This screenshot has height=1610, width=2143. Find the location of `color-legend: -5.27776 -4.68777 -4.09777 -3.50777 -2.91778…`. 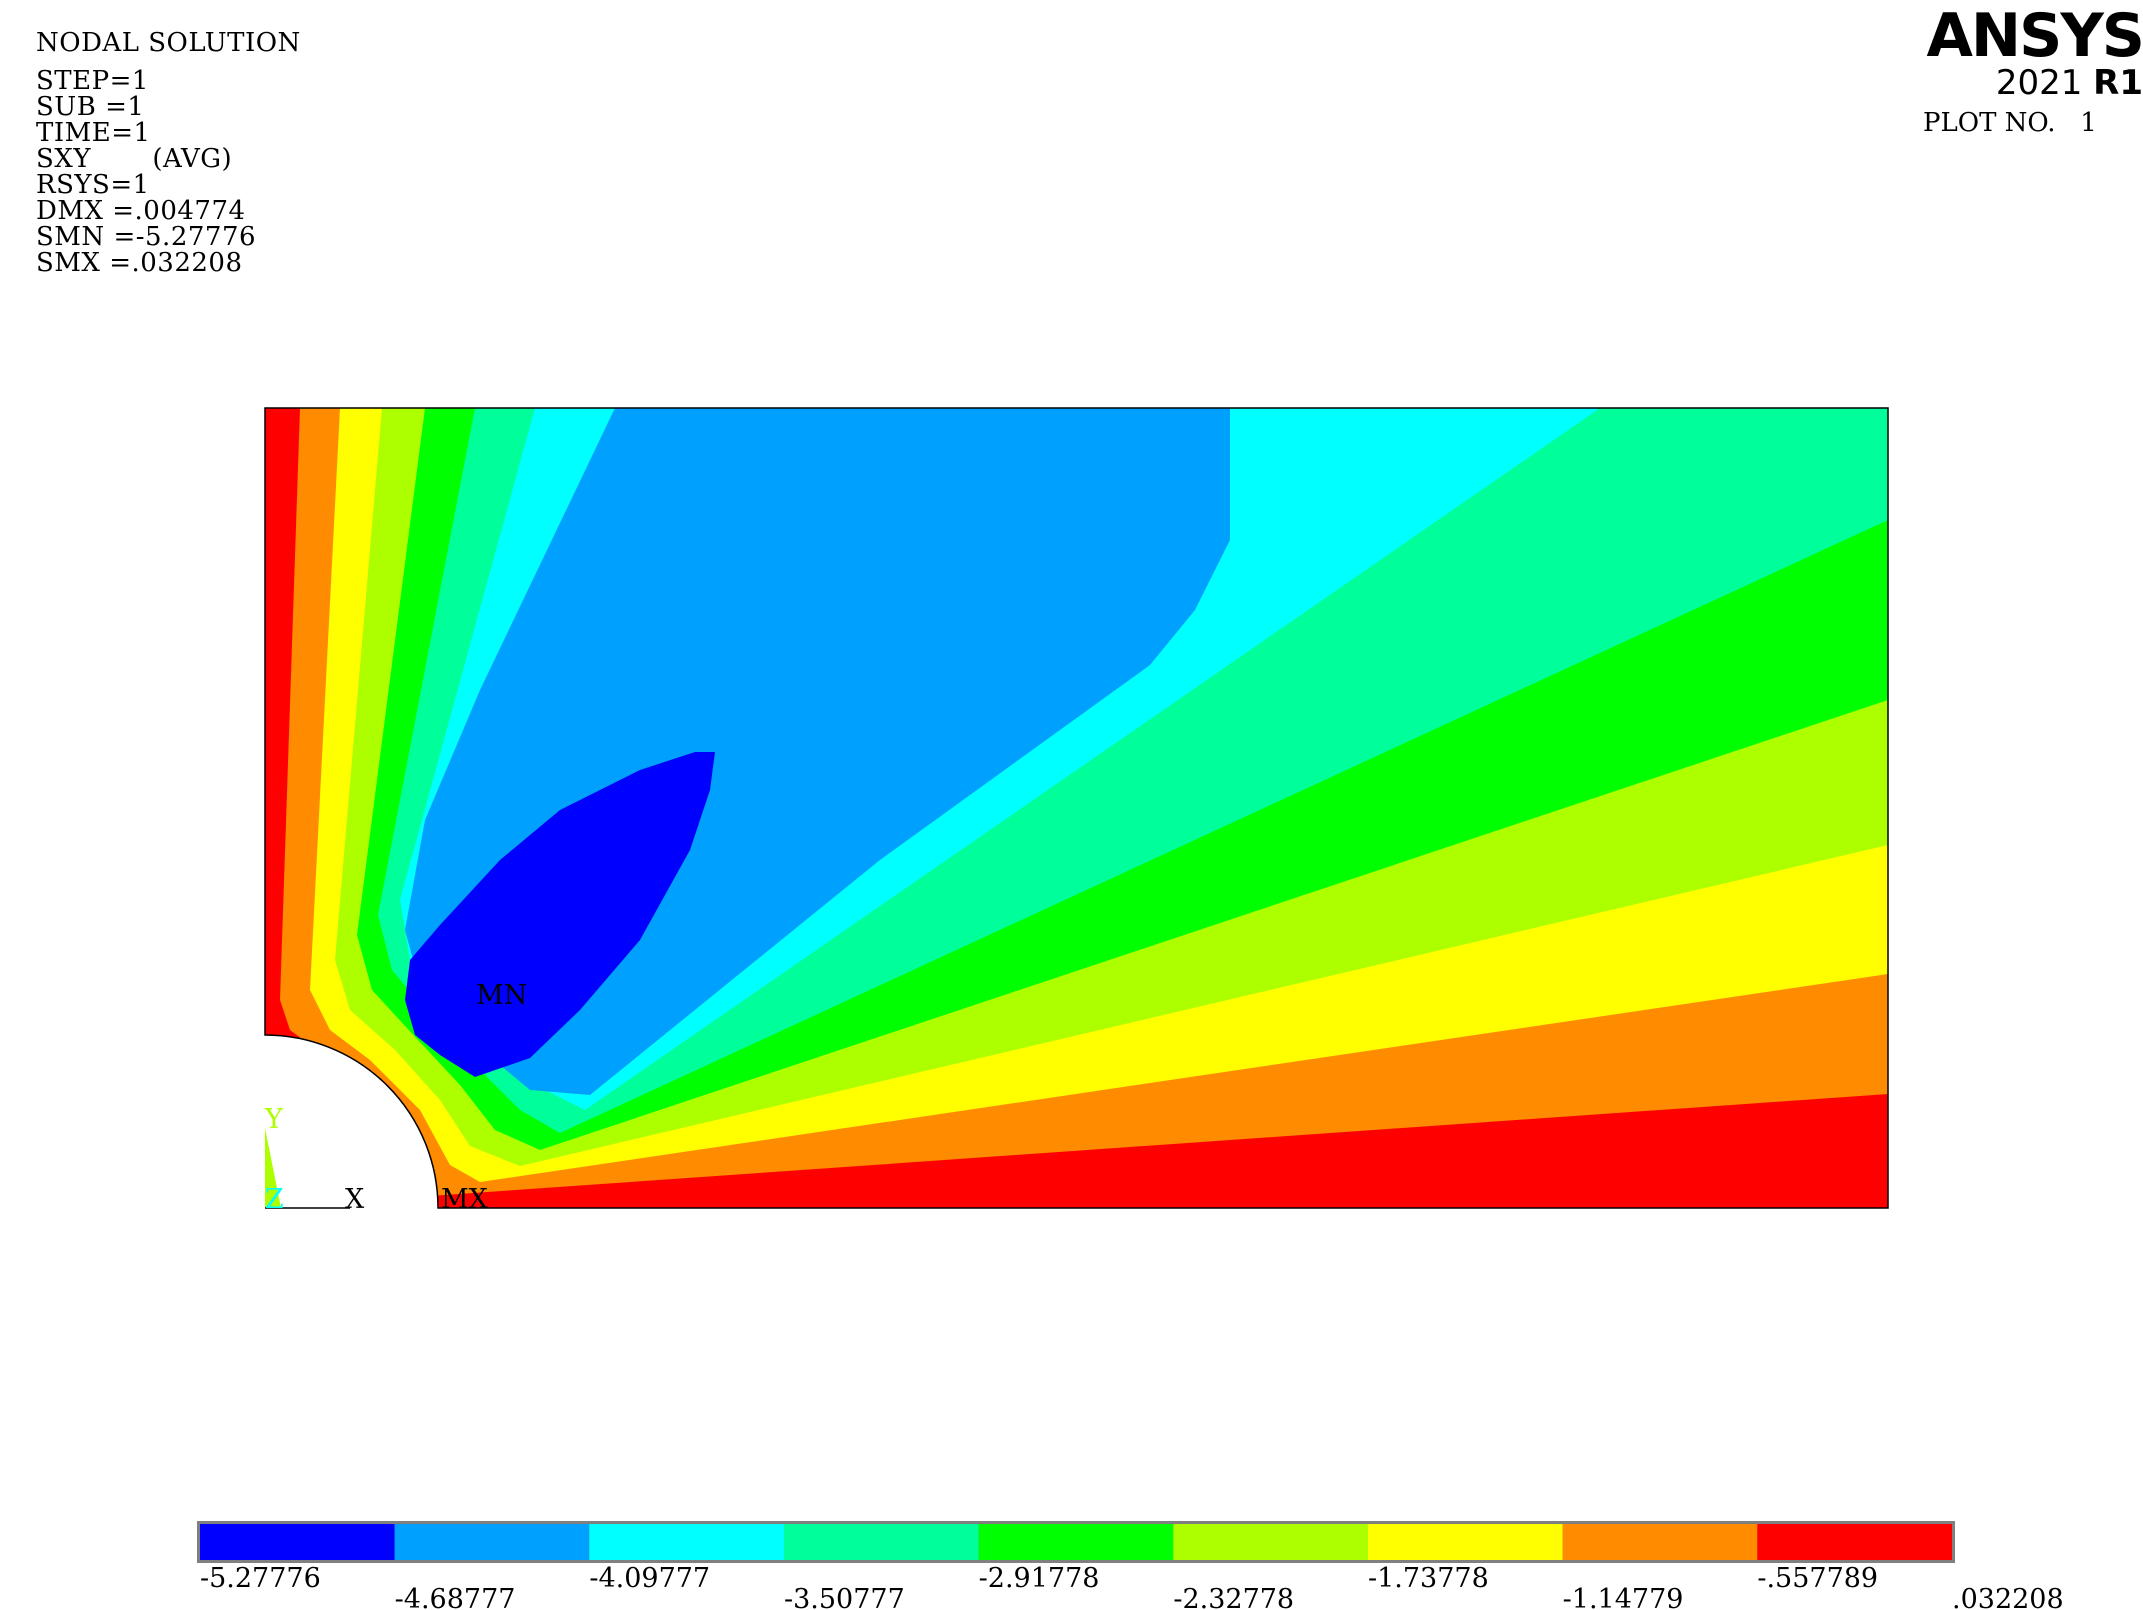

color-legend: -5.27776 -4.68777 -4.09777 -3.50777 -2.91778… is located at coordinates (1130, 1565).